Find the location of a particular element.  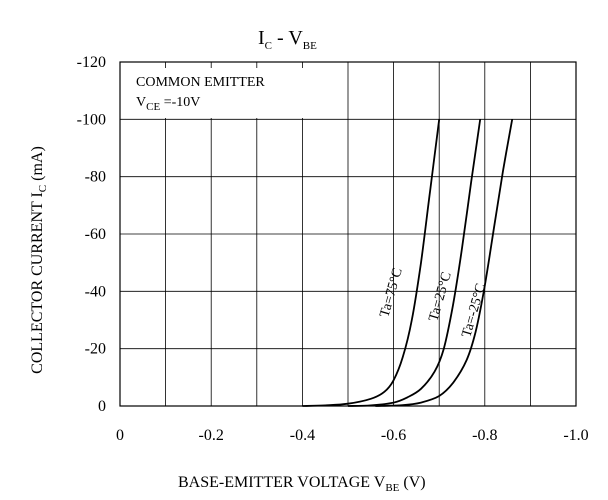

x-tick-label: -0.6 is located at coordinates (393, 435).